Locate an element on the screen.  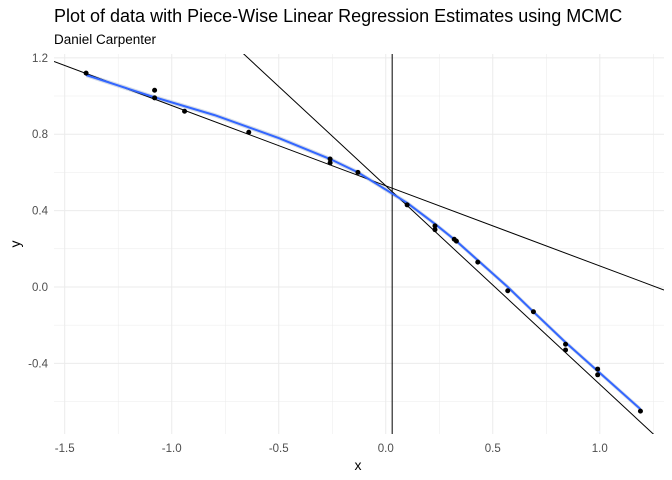
x-axis-ticks: -1.5 -1.0 -0.5 0.0 0.5 1.0 is located at coordinates (331, 449).